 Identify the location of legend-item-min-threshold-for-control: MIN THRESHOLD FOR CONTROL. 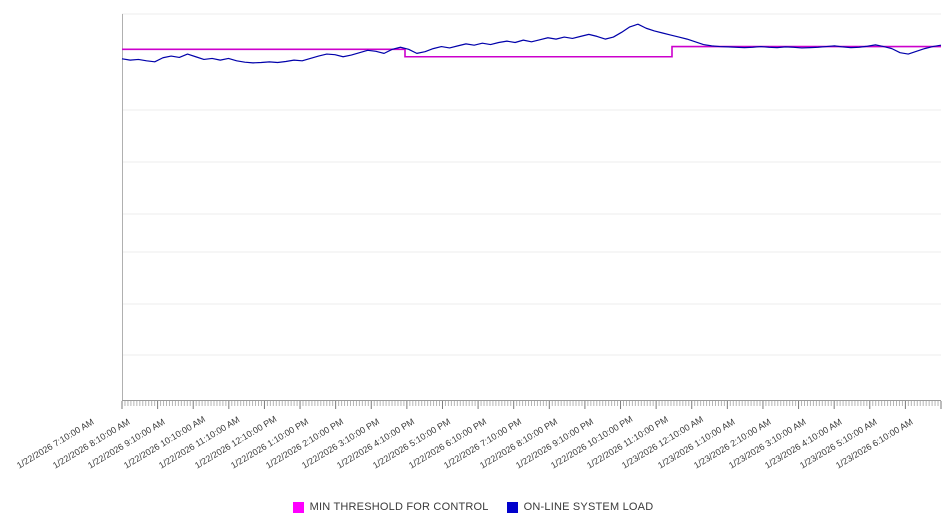
(390, 507).